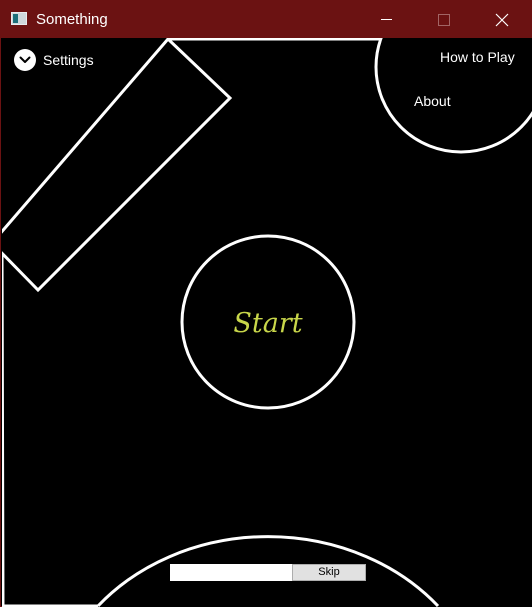  Describe the element at coordinates (432, 101) in the screenshot. I see `about-link: About` at that location.